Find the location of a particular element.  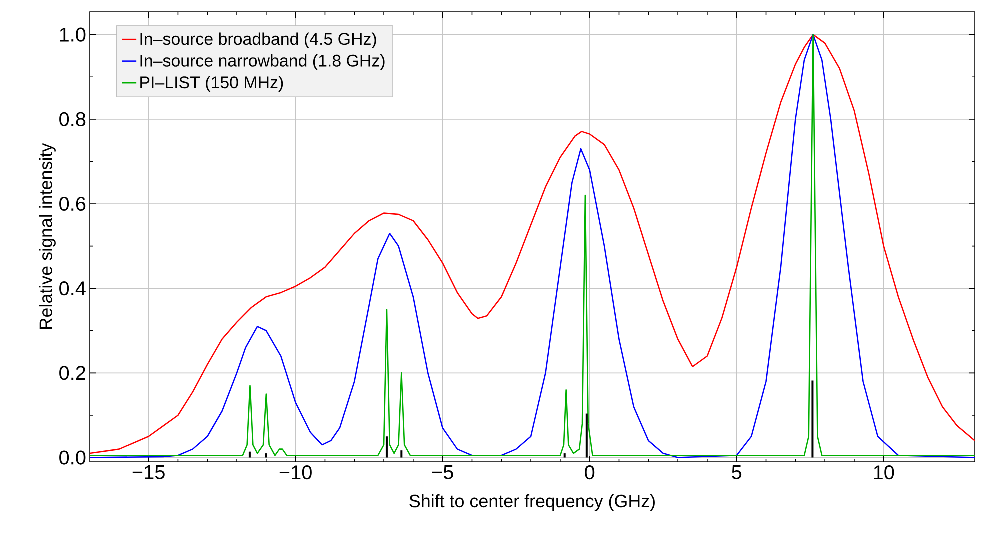

y-tick-label: 1.0 is located at coordinates (73, 35).